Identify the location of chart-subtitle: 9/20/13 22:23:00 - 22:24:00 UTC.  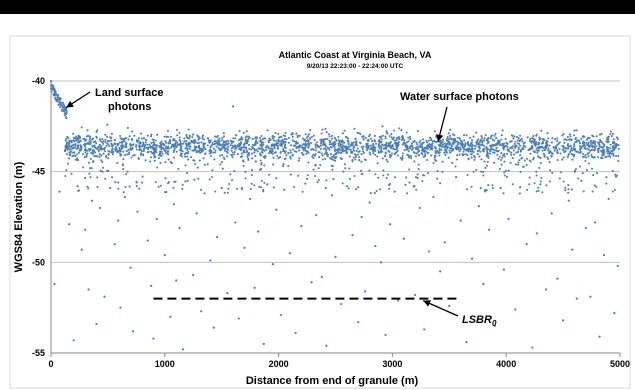
(355, 66).